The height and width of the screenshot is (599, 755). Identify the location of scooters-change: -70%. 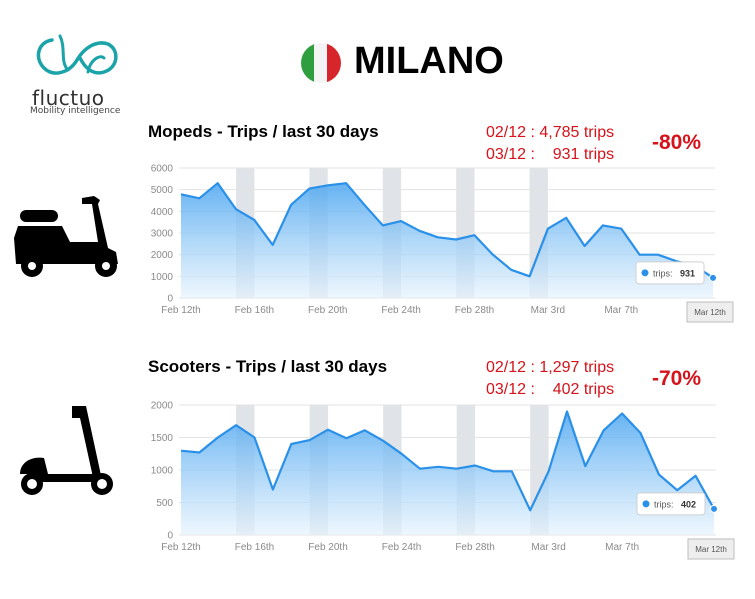
(677, 378).